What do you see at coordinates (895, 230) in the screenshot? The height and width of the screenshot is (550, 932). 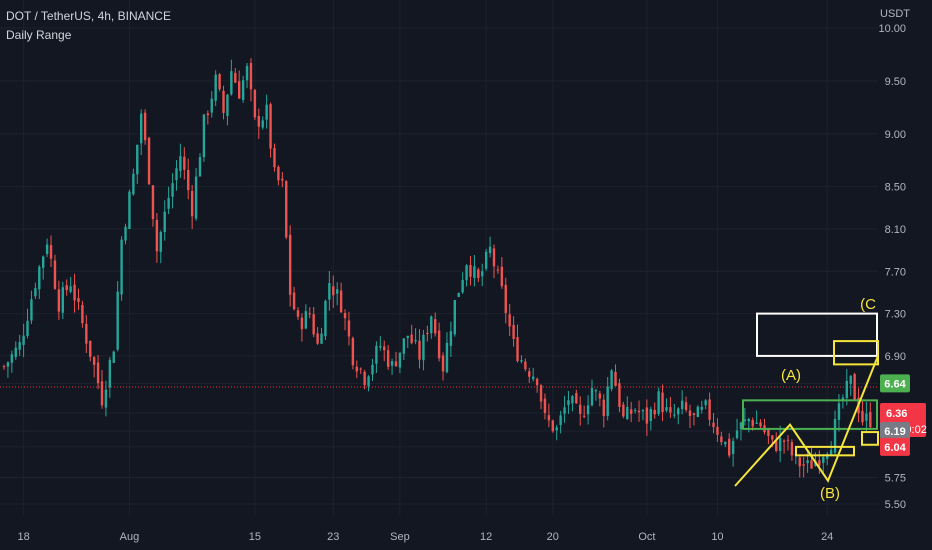 I see `price-tick-label: 8.10` at bounding box center [895, 230].